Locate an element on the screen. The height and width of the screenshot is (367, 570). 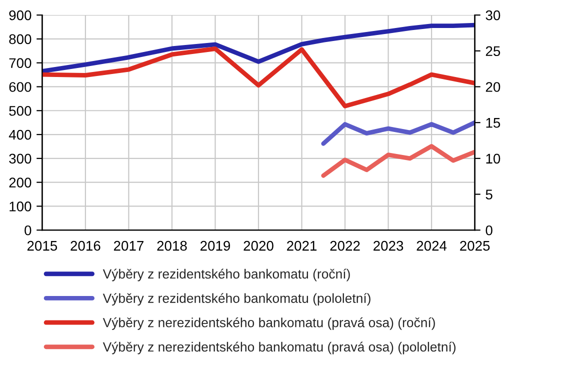
y-tick-label: 800 is located at coordinates (20, 39).